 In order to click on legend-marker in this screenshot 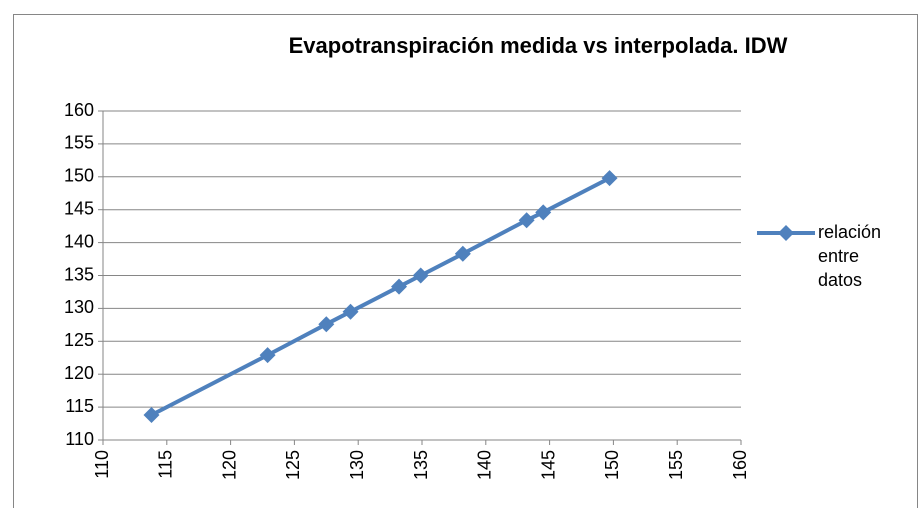, I will do `click(786, 233)`.